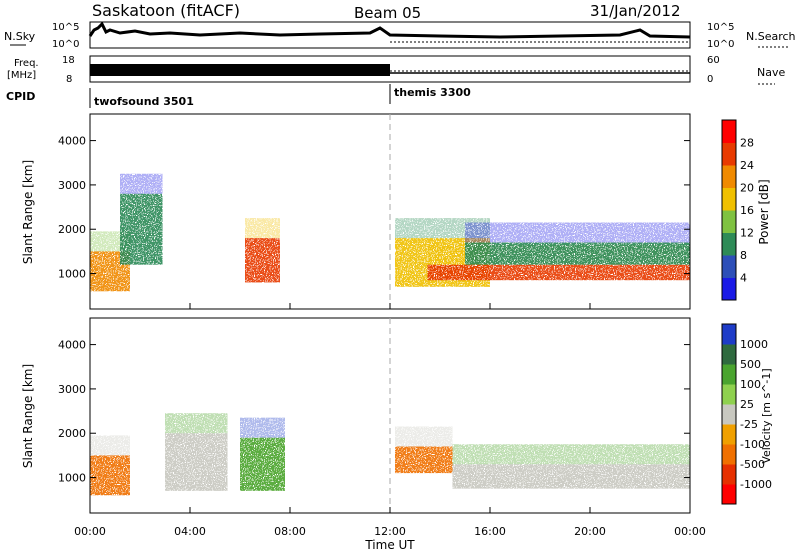  Describe the element at coordinates (754, 344) in the screenshot. I see `colorbar-tick-label: 1000` at that location.